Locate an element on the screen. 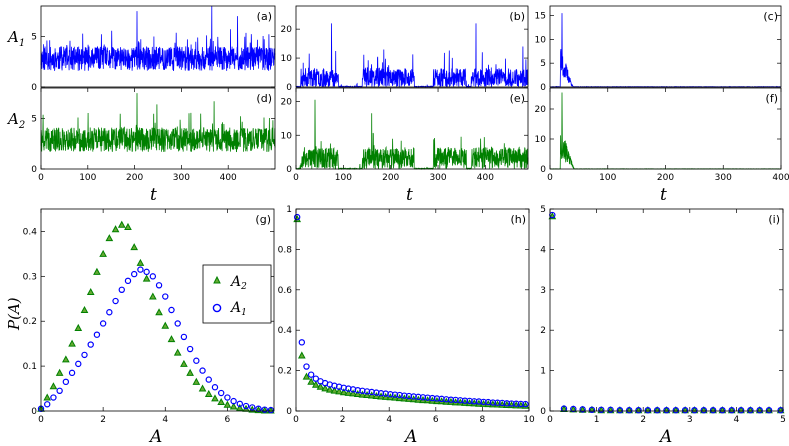 The image size is (789, 446). xtick-label: 300 is located at coordinates (181, 178).